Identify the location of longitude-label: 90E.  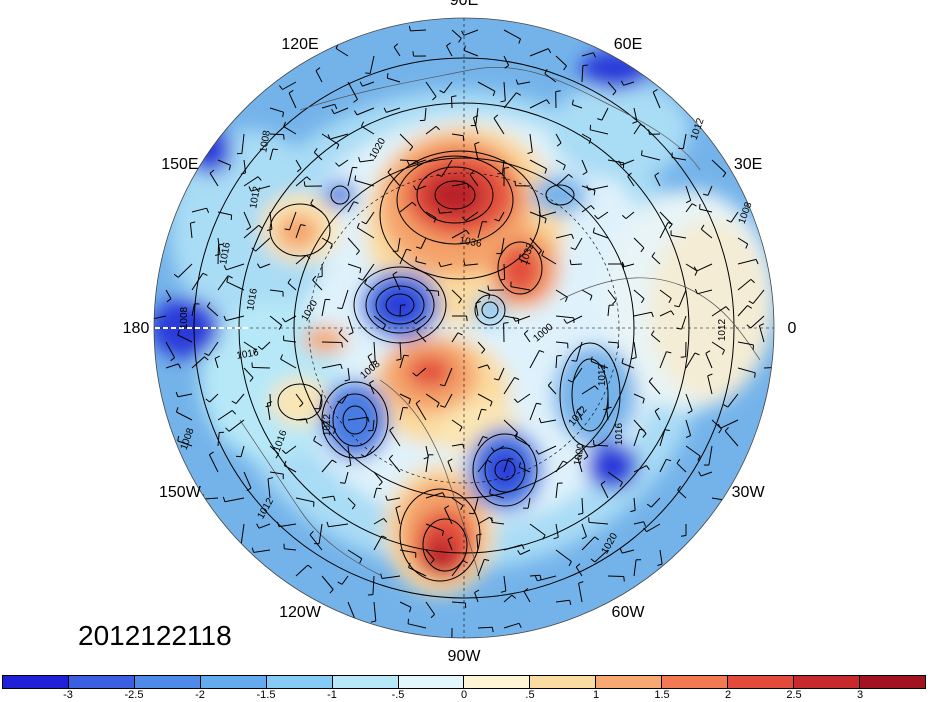
(464, 4).